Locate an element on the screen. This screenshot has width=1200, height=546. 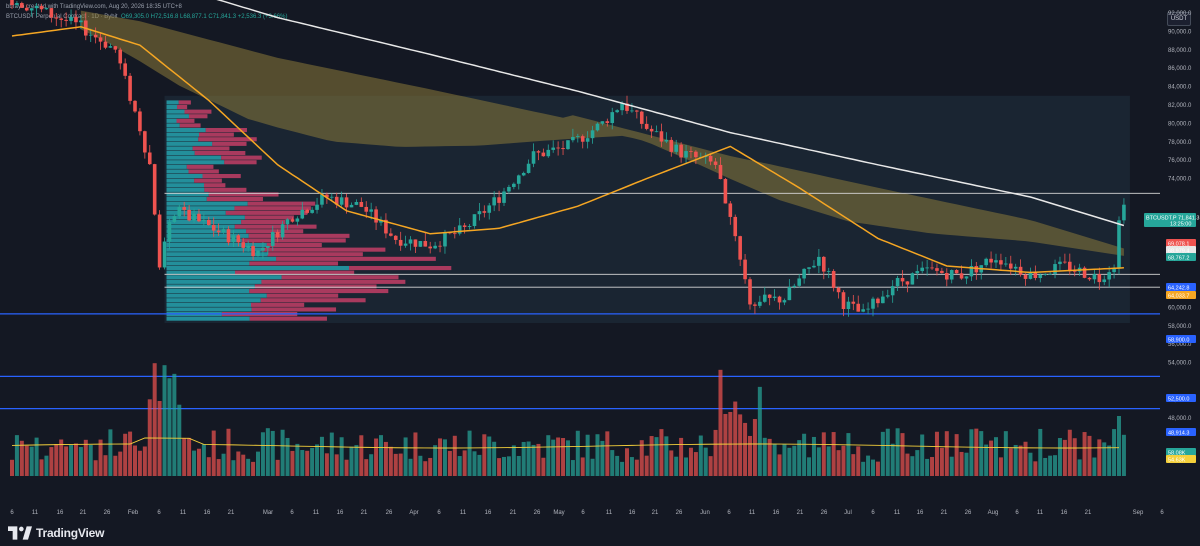
price-tick-label: 60,000.0 is located at coordinates (1180, 308).